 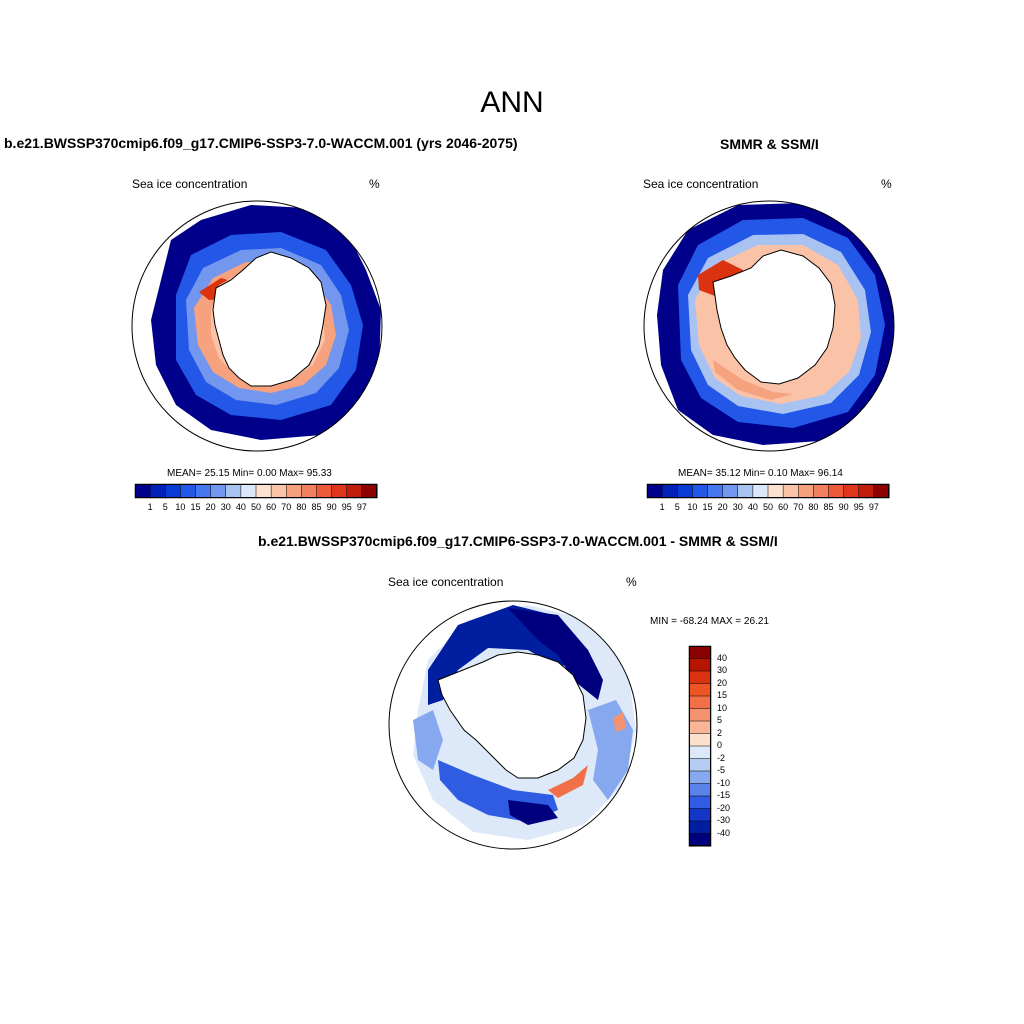 I want to click on colorbar-tick-label: 2, so click(x=720, y=732).